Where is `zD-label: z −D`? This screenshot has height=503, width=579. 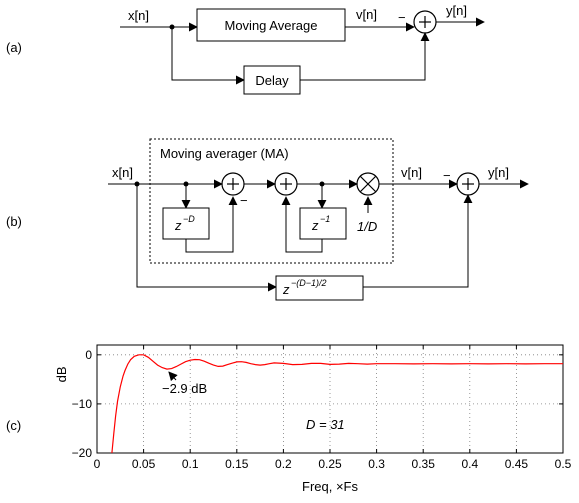 zD-label: z −D is located at coordinates (184, 223).